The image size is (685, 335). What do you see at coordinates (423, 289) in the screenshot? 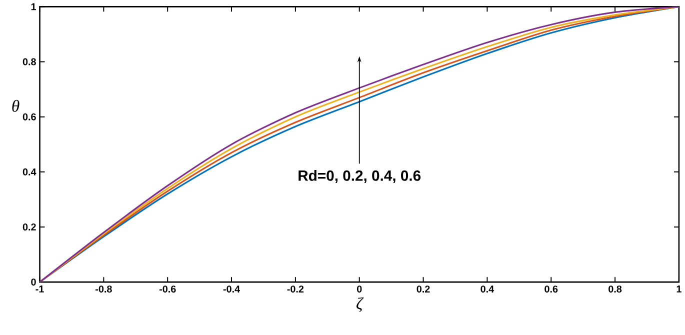
I see `x-tick-label: 0.2` at bounding box center [423, 289].